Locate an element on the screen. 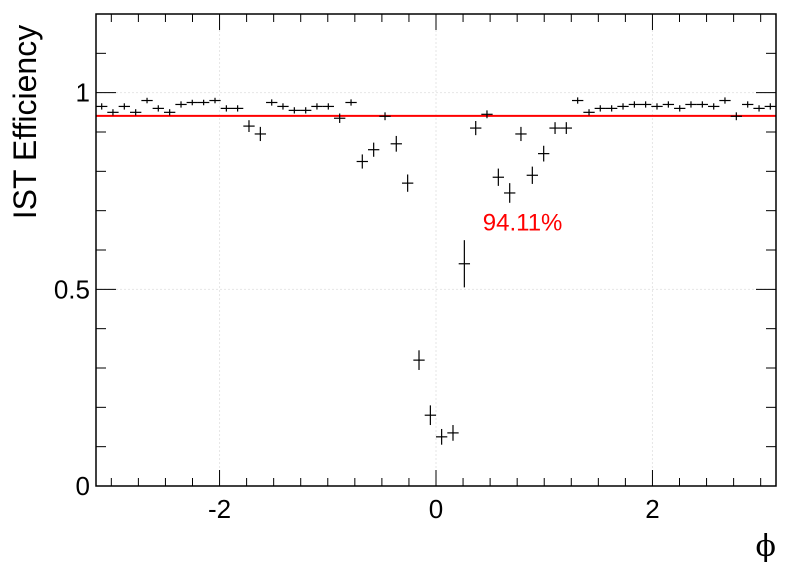 Image resolution: width=796 pixels, height=572 pixels. x-axis-title: ϕ is located at coordinates (766, 546).